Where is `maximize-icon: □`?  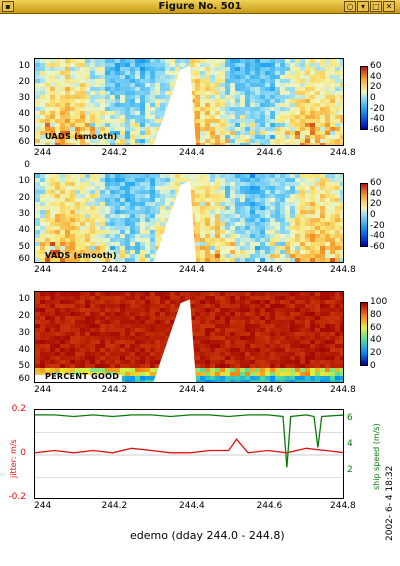
maximize-icon: □ is located at coordinates (376, 6).